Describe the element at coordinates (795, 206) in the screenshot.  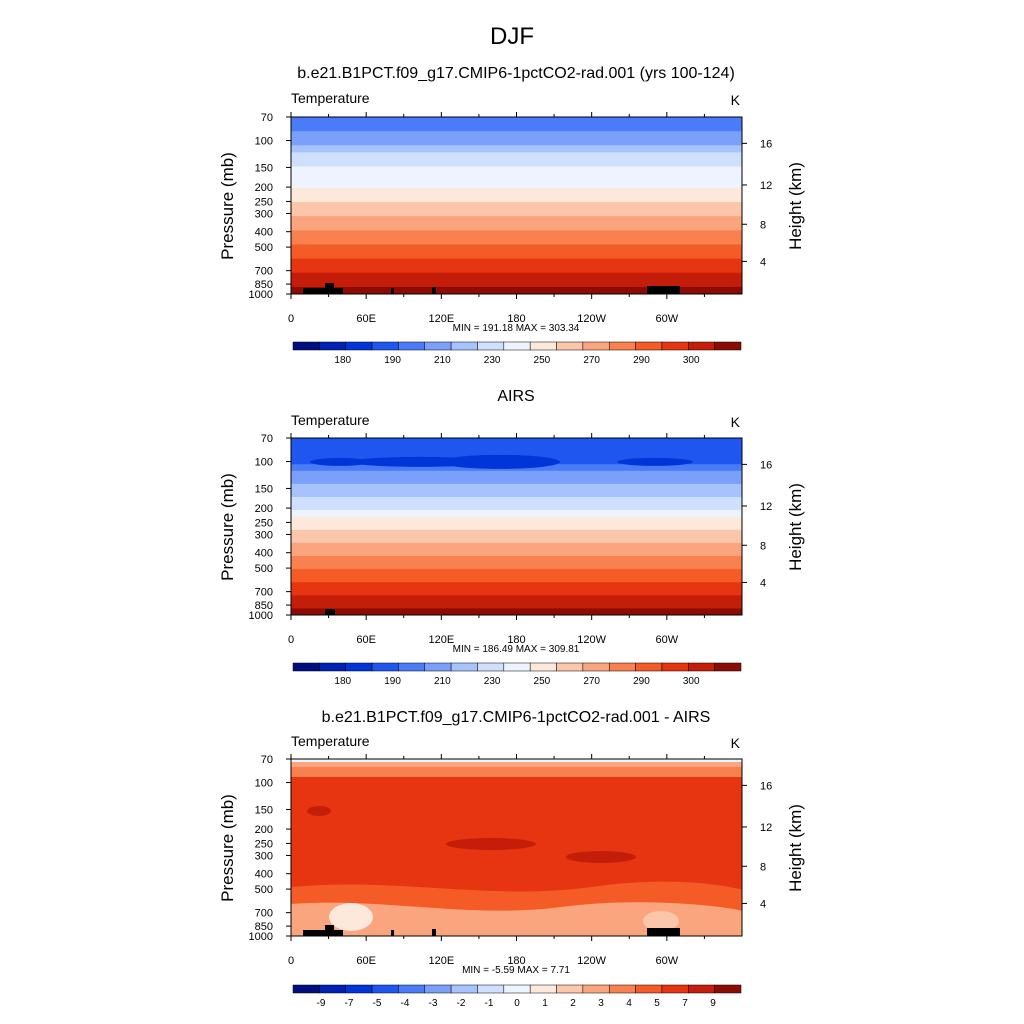
I see `panel-1-y2label: Height (km)` at that location.